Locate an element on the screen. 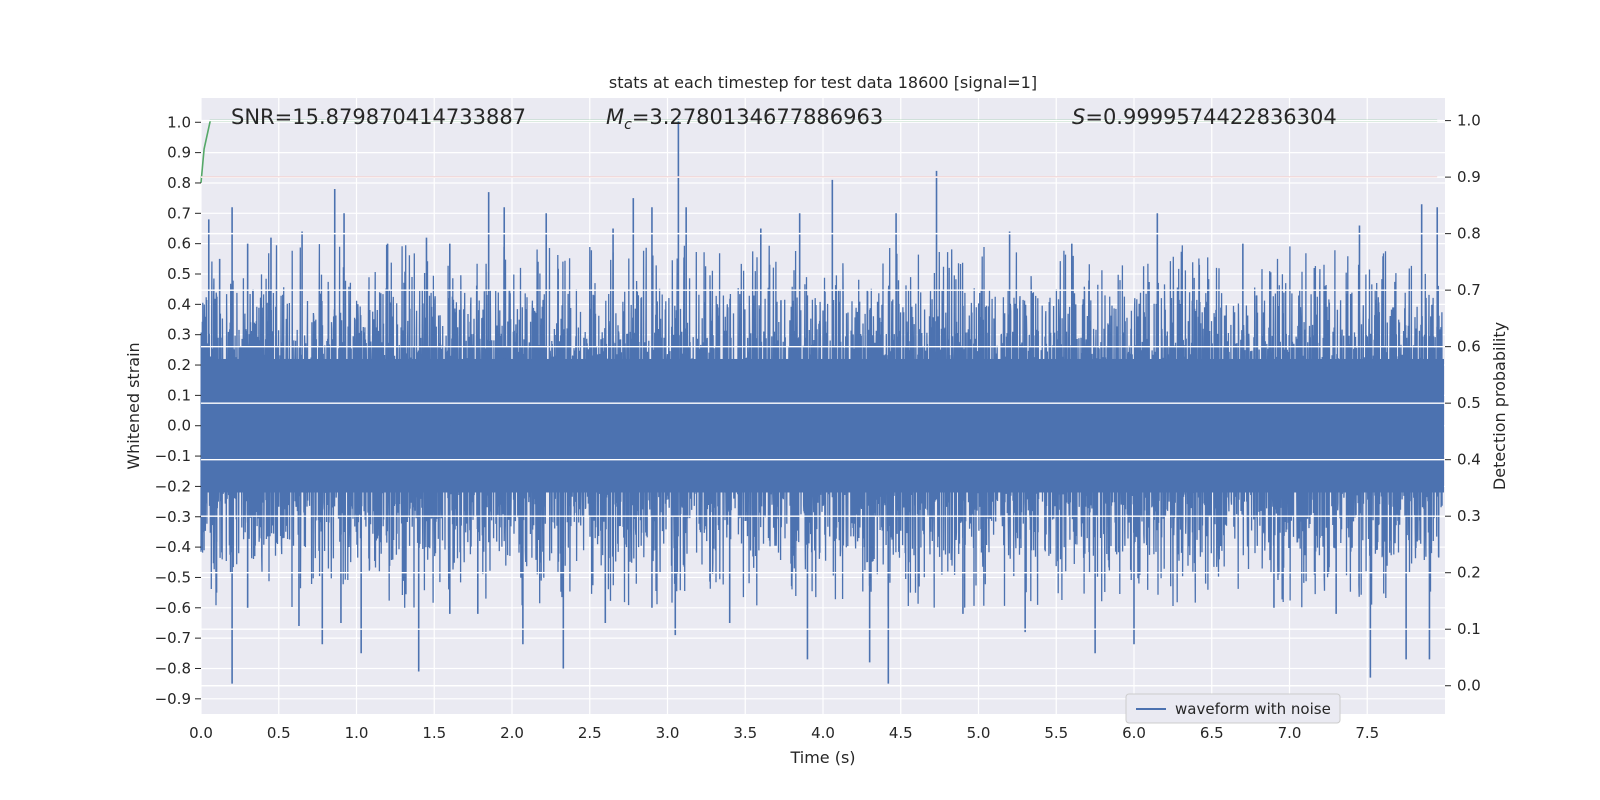  chirp-mass-symbol: M is located at coordinates (615, 117).